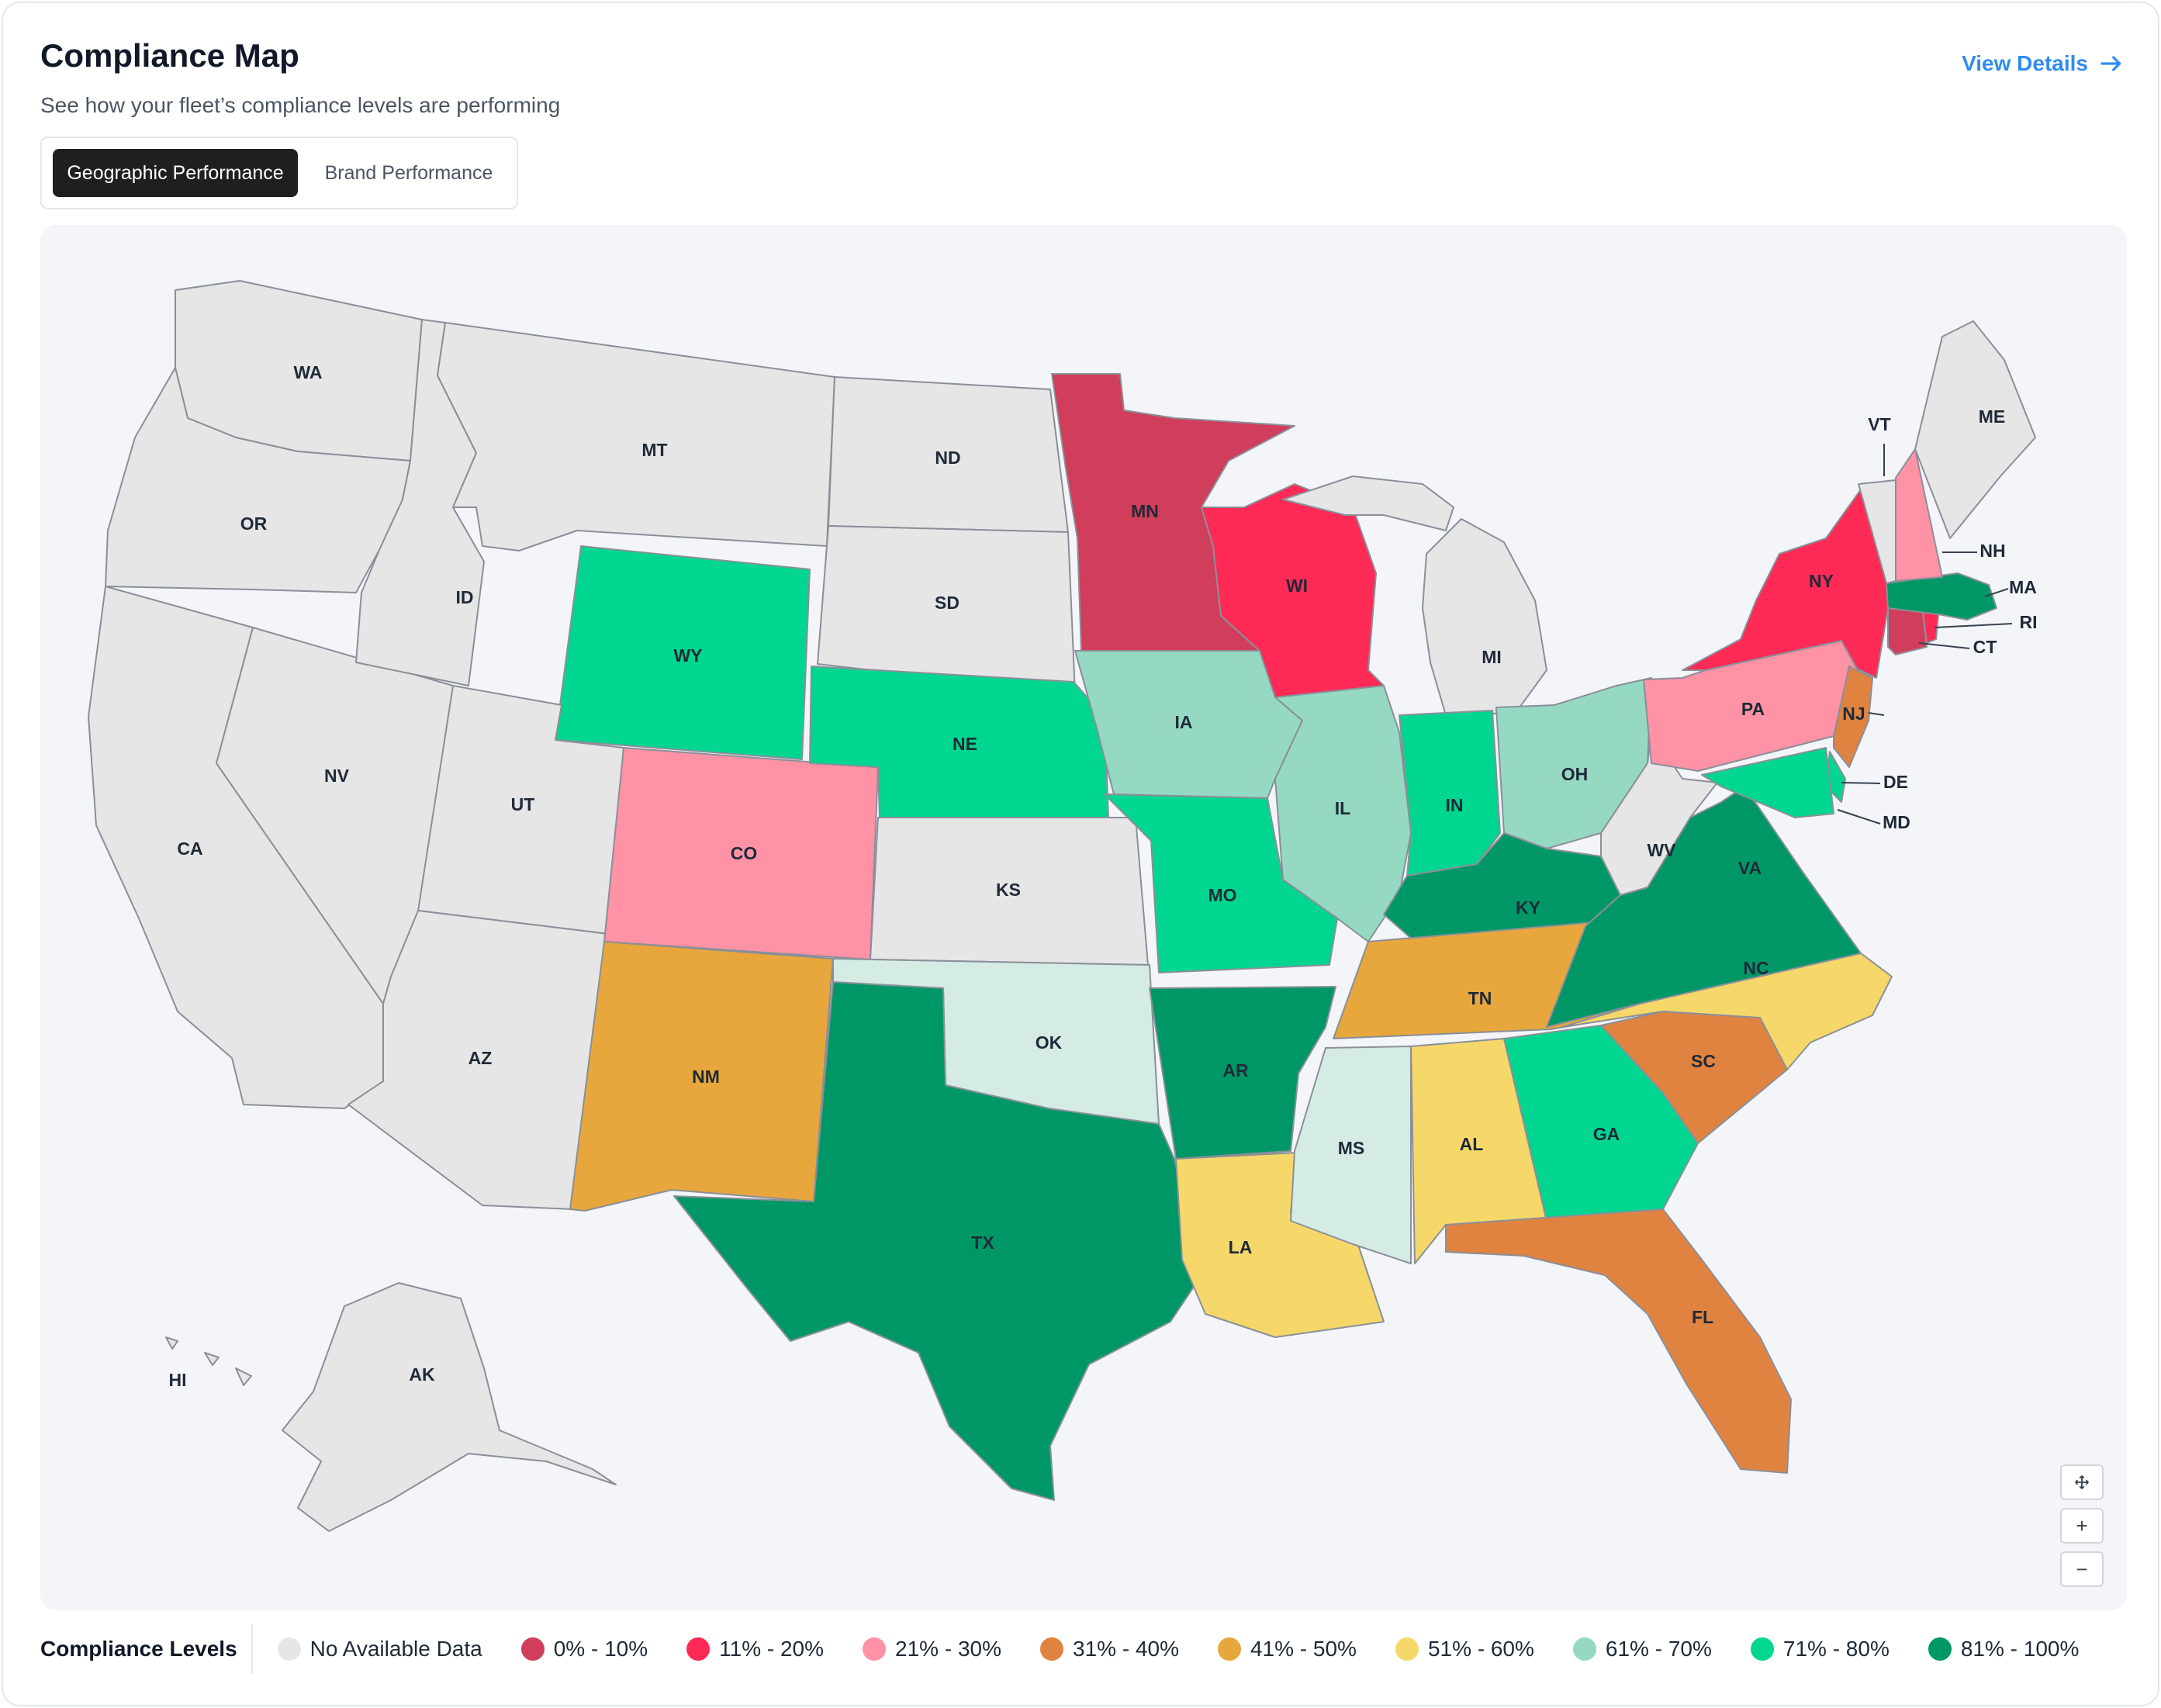  Describe the element at coordinates (1293, 590) in the screenshot. I see `state-wi` at that location.